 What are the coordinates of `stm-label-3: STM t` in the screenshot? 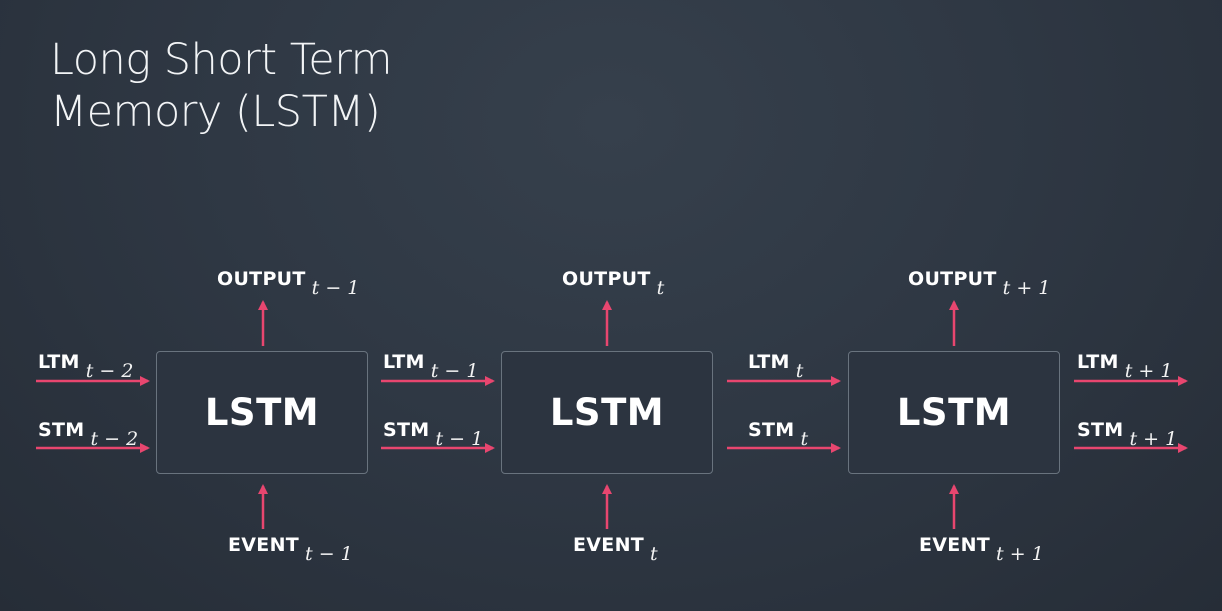 It's located at (778, 434).